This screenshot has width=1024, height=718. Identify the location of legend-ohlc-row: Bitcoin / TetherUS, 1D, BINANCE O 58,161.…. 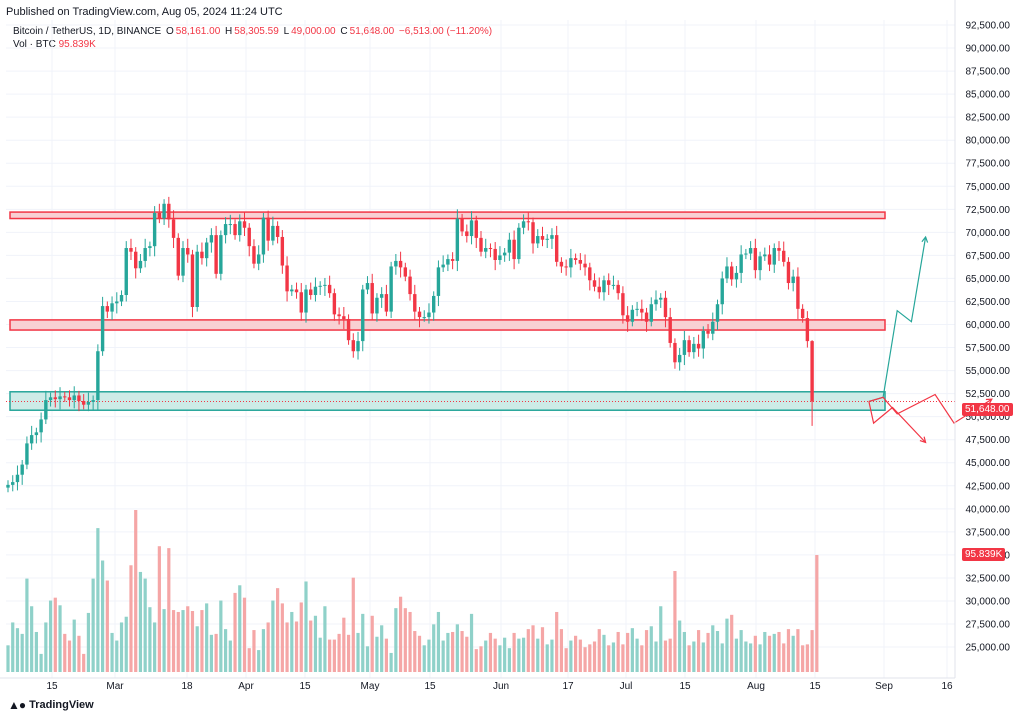
(253, 31).